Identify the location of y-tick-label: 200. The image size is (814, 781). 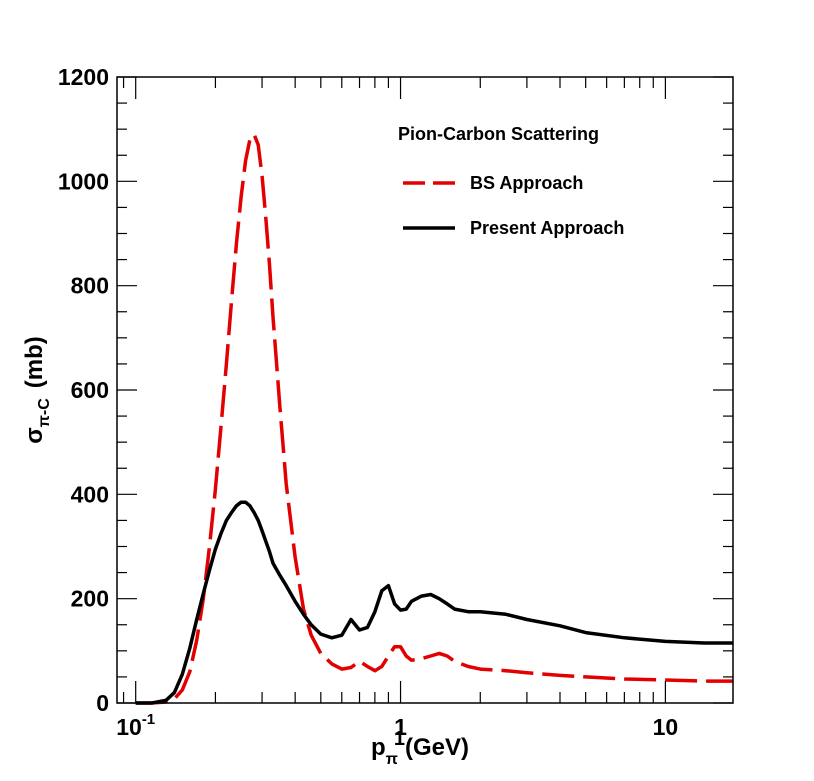
(90, 599).